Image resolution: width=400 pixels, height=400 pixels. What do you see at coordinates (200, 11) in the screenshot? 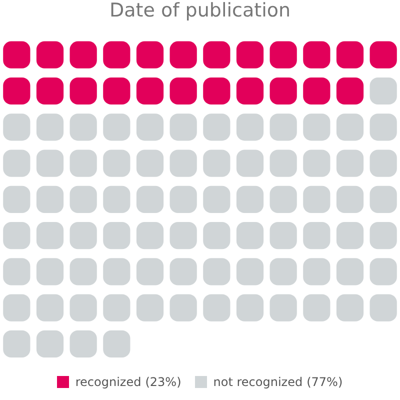
I see `text: Date of publication` at bounding box center [200, 11].